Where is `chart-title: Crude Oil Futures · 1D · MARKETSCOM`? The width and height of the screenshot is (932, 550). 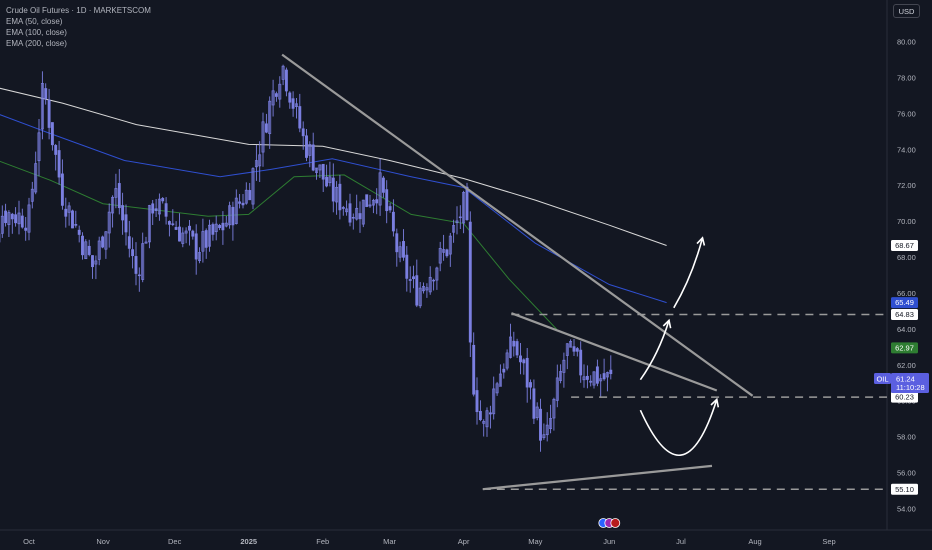 chart-title: Crude Oil Futures · 1D · MARKETSCOM is located at coordinates (78, 10).